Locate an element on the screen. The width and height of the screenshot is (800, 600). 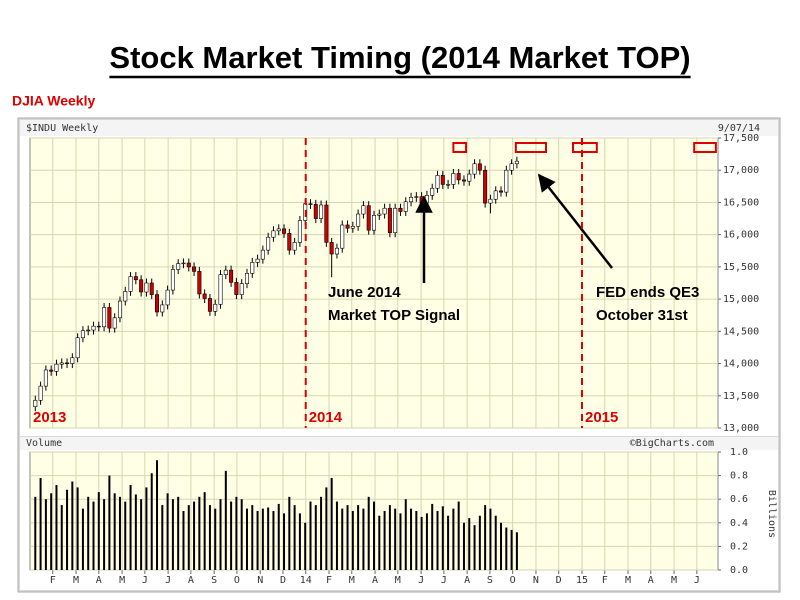
timing-window is located at coordinates (584, 147).